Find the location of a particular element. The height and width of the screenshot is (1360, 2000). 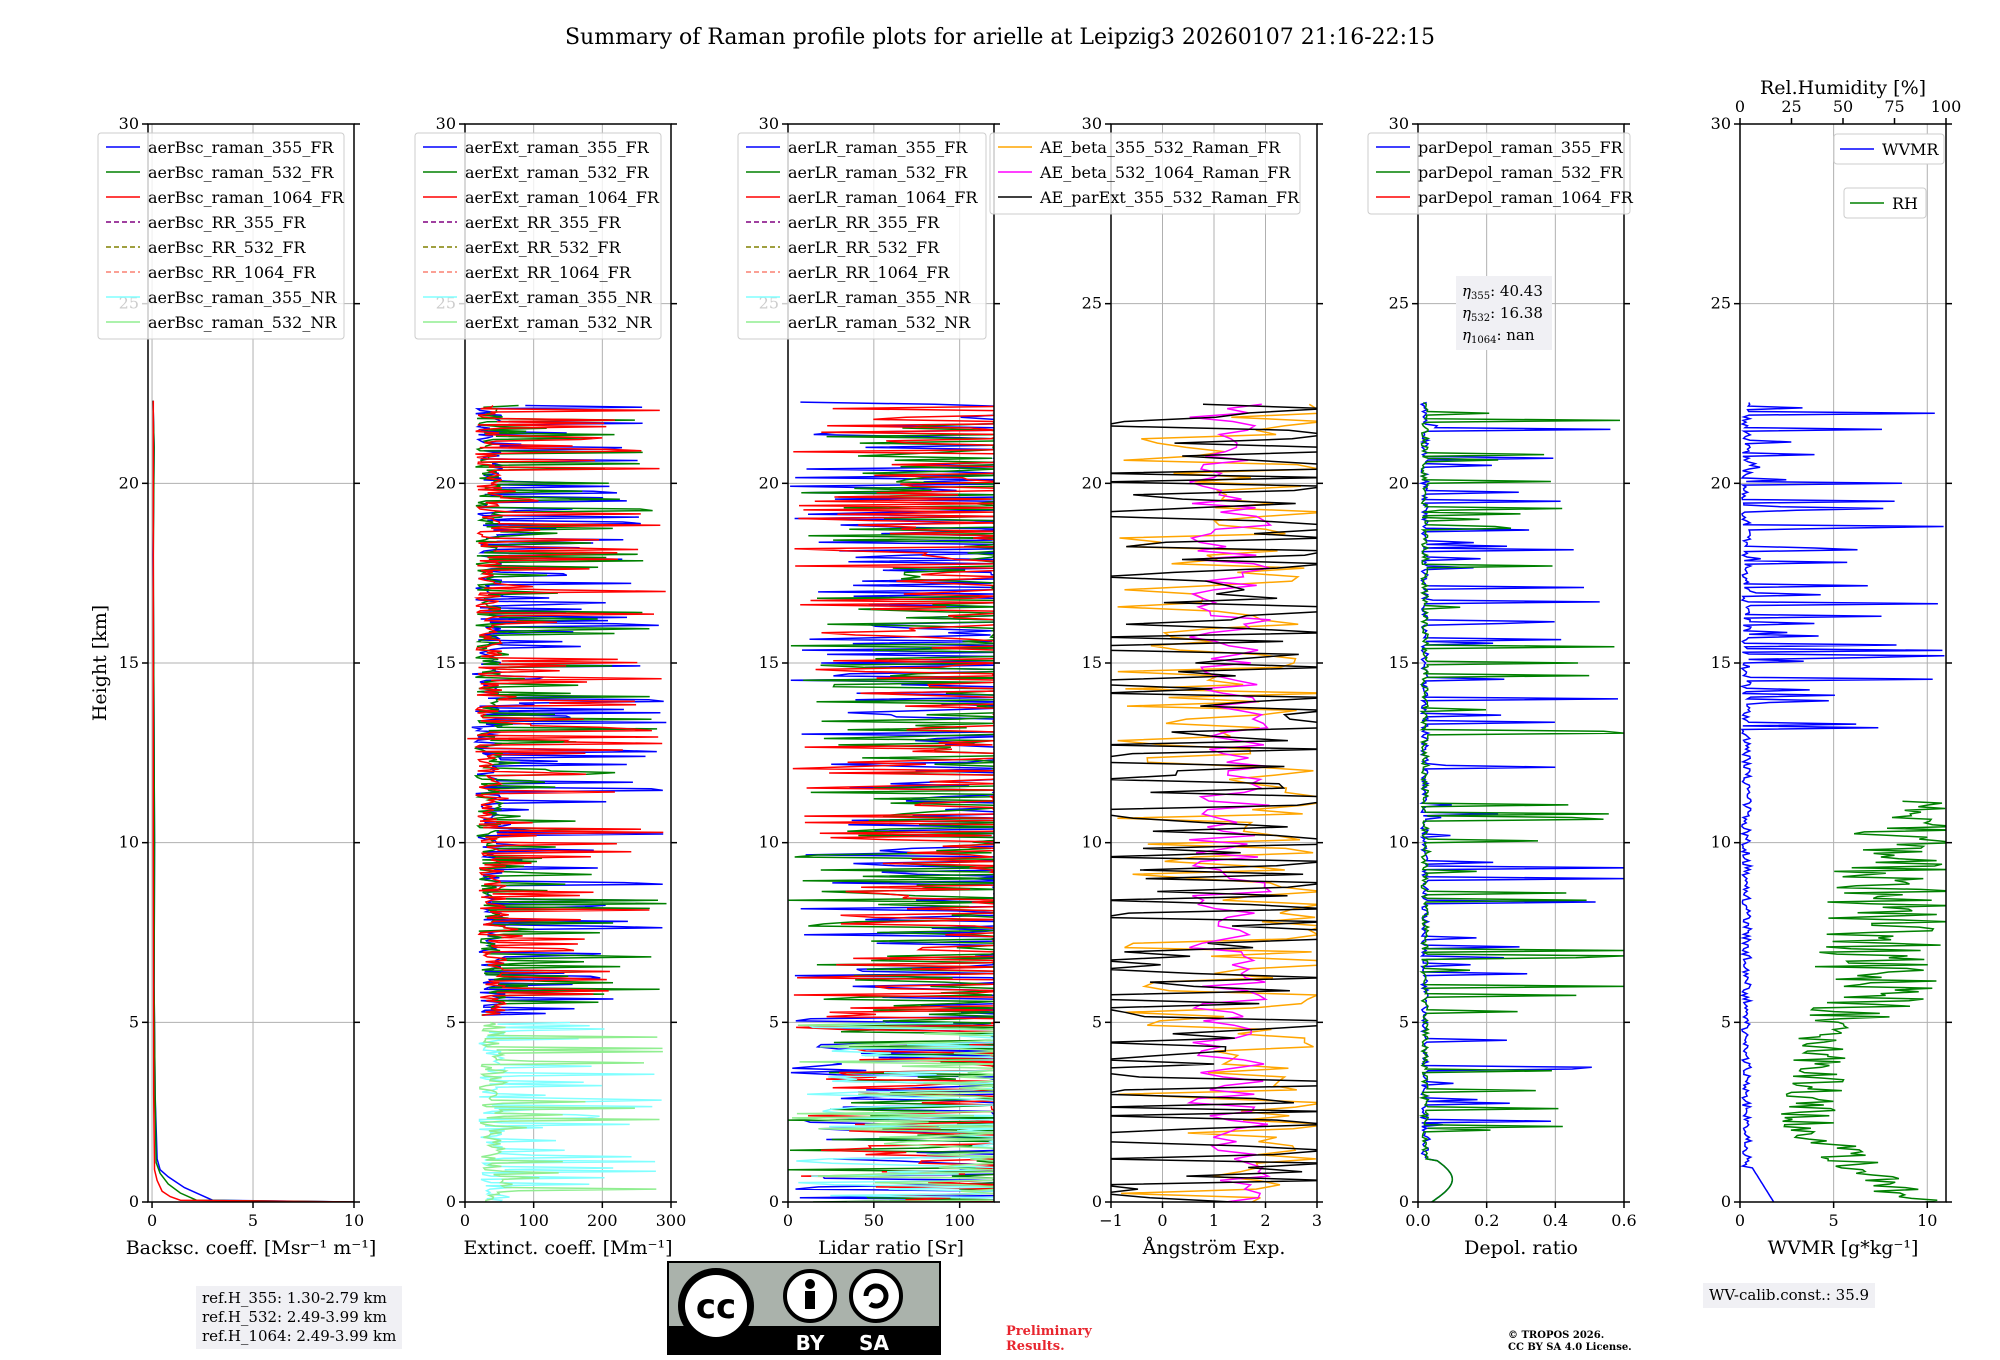

legend-entry: aerLR_raman_355_FR is located at coordinates (878, 147).